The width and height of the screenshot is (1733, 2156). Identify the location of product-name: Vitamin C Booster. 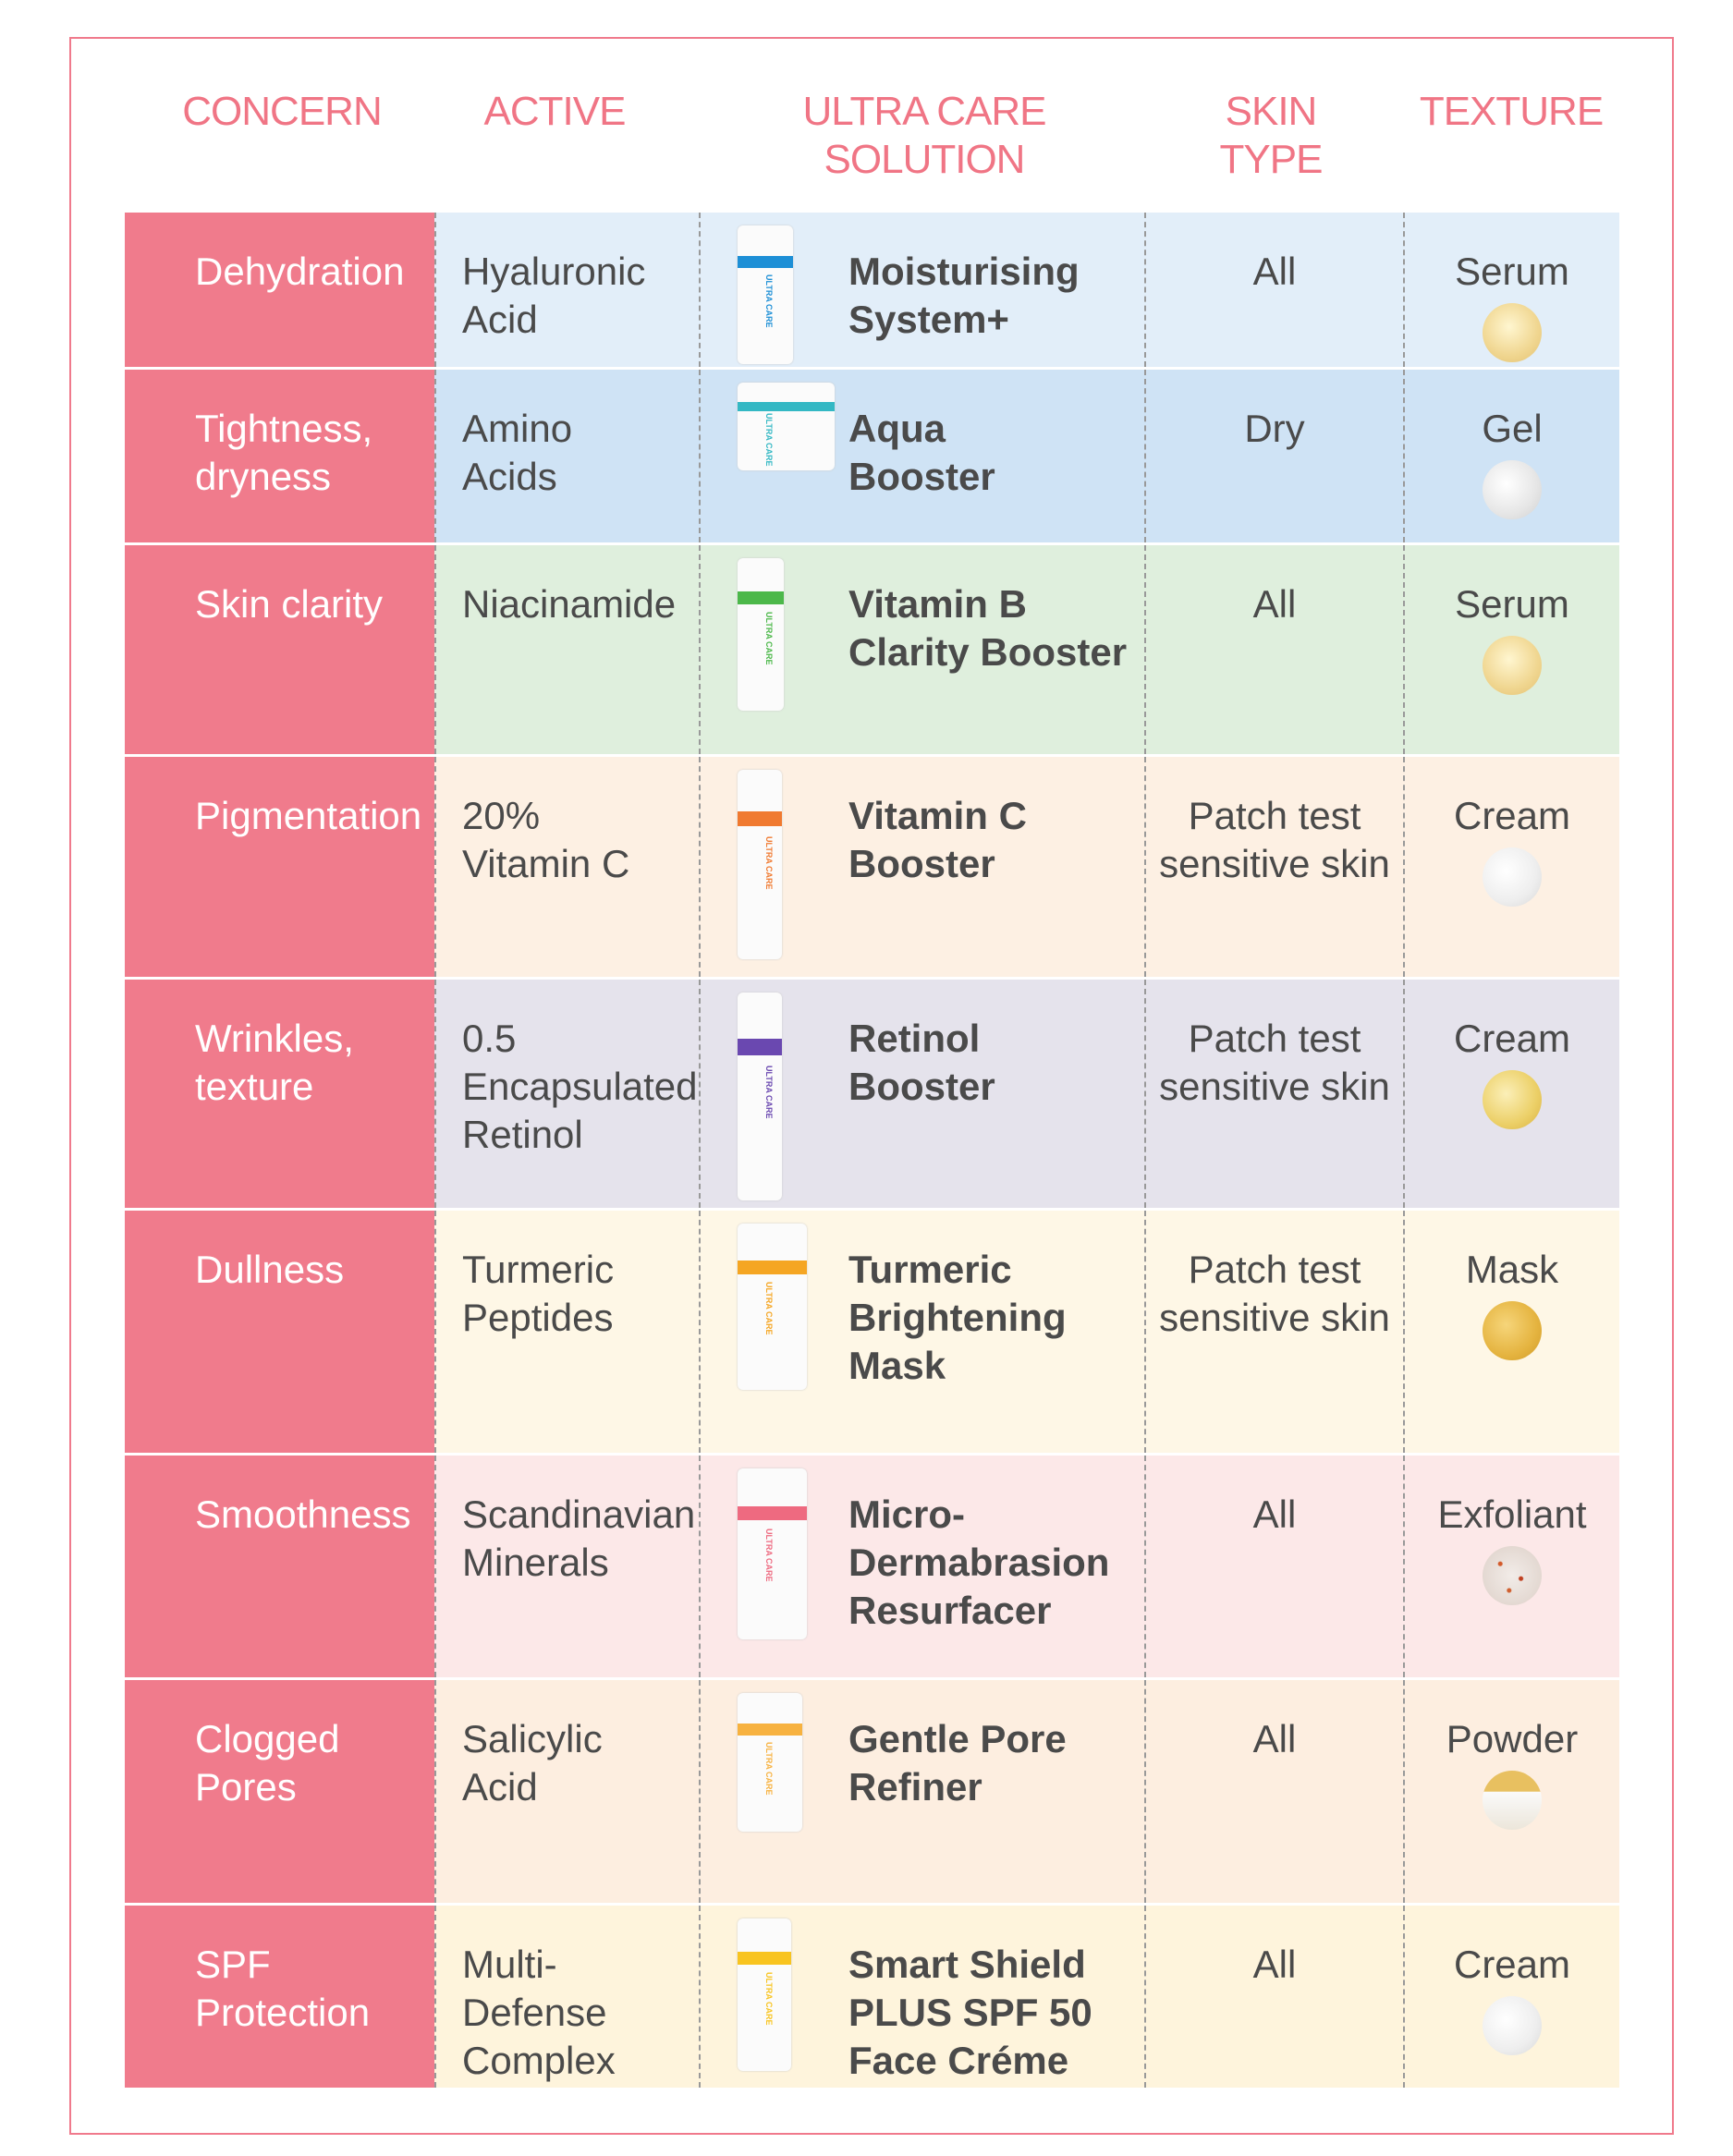
(996, 840).